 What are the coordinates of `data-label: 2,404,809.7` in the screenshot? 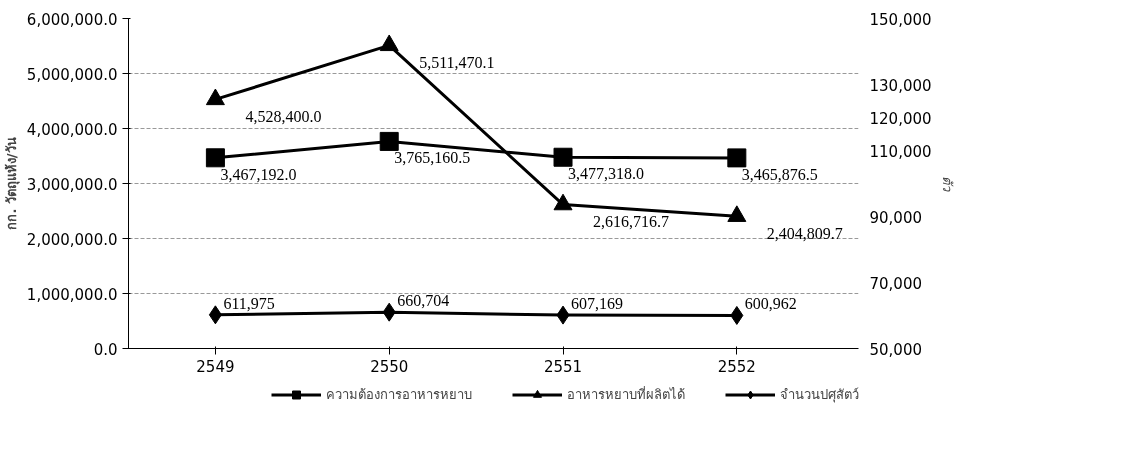 It's located at (804, 233).